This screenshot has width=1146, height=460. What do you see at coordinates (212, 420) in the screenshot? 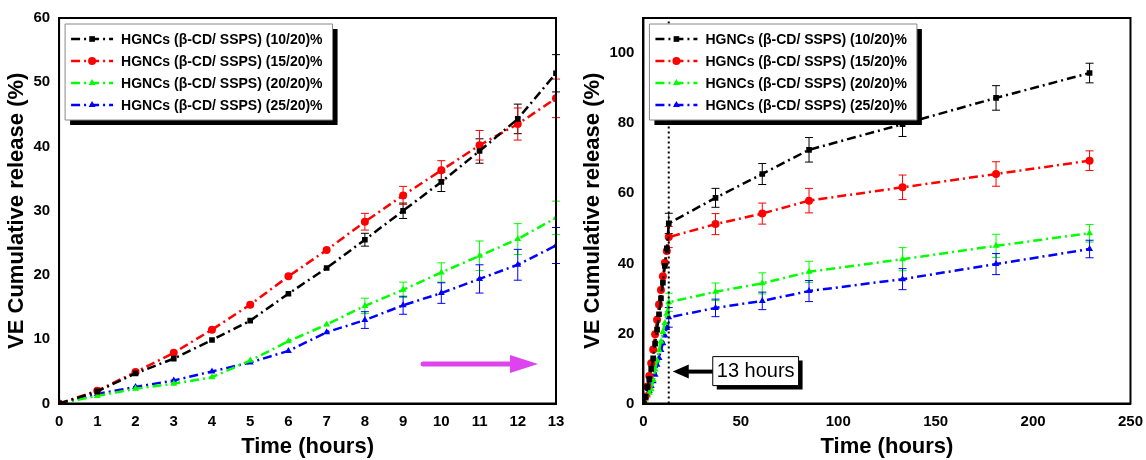
I see `x-tick-label: 4` at bounding box center [212, 420].